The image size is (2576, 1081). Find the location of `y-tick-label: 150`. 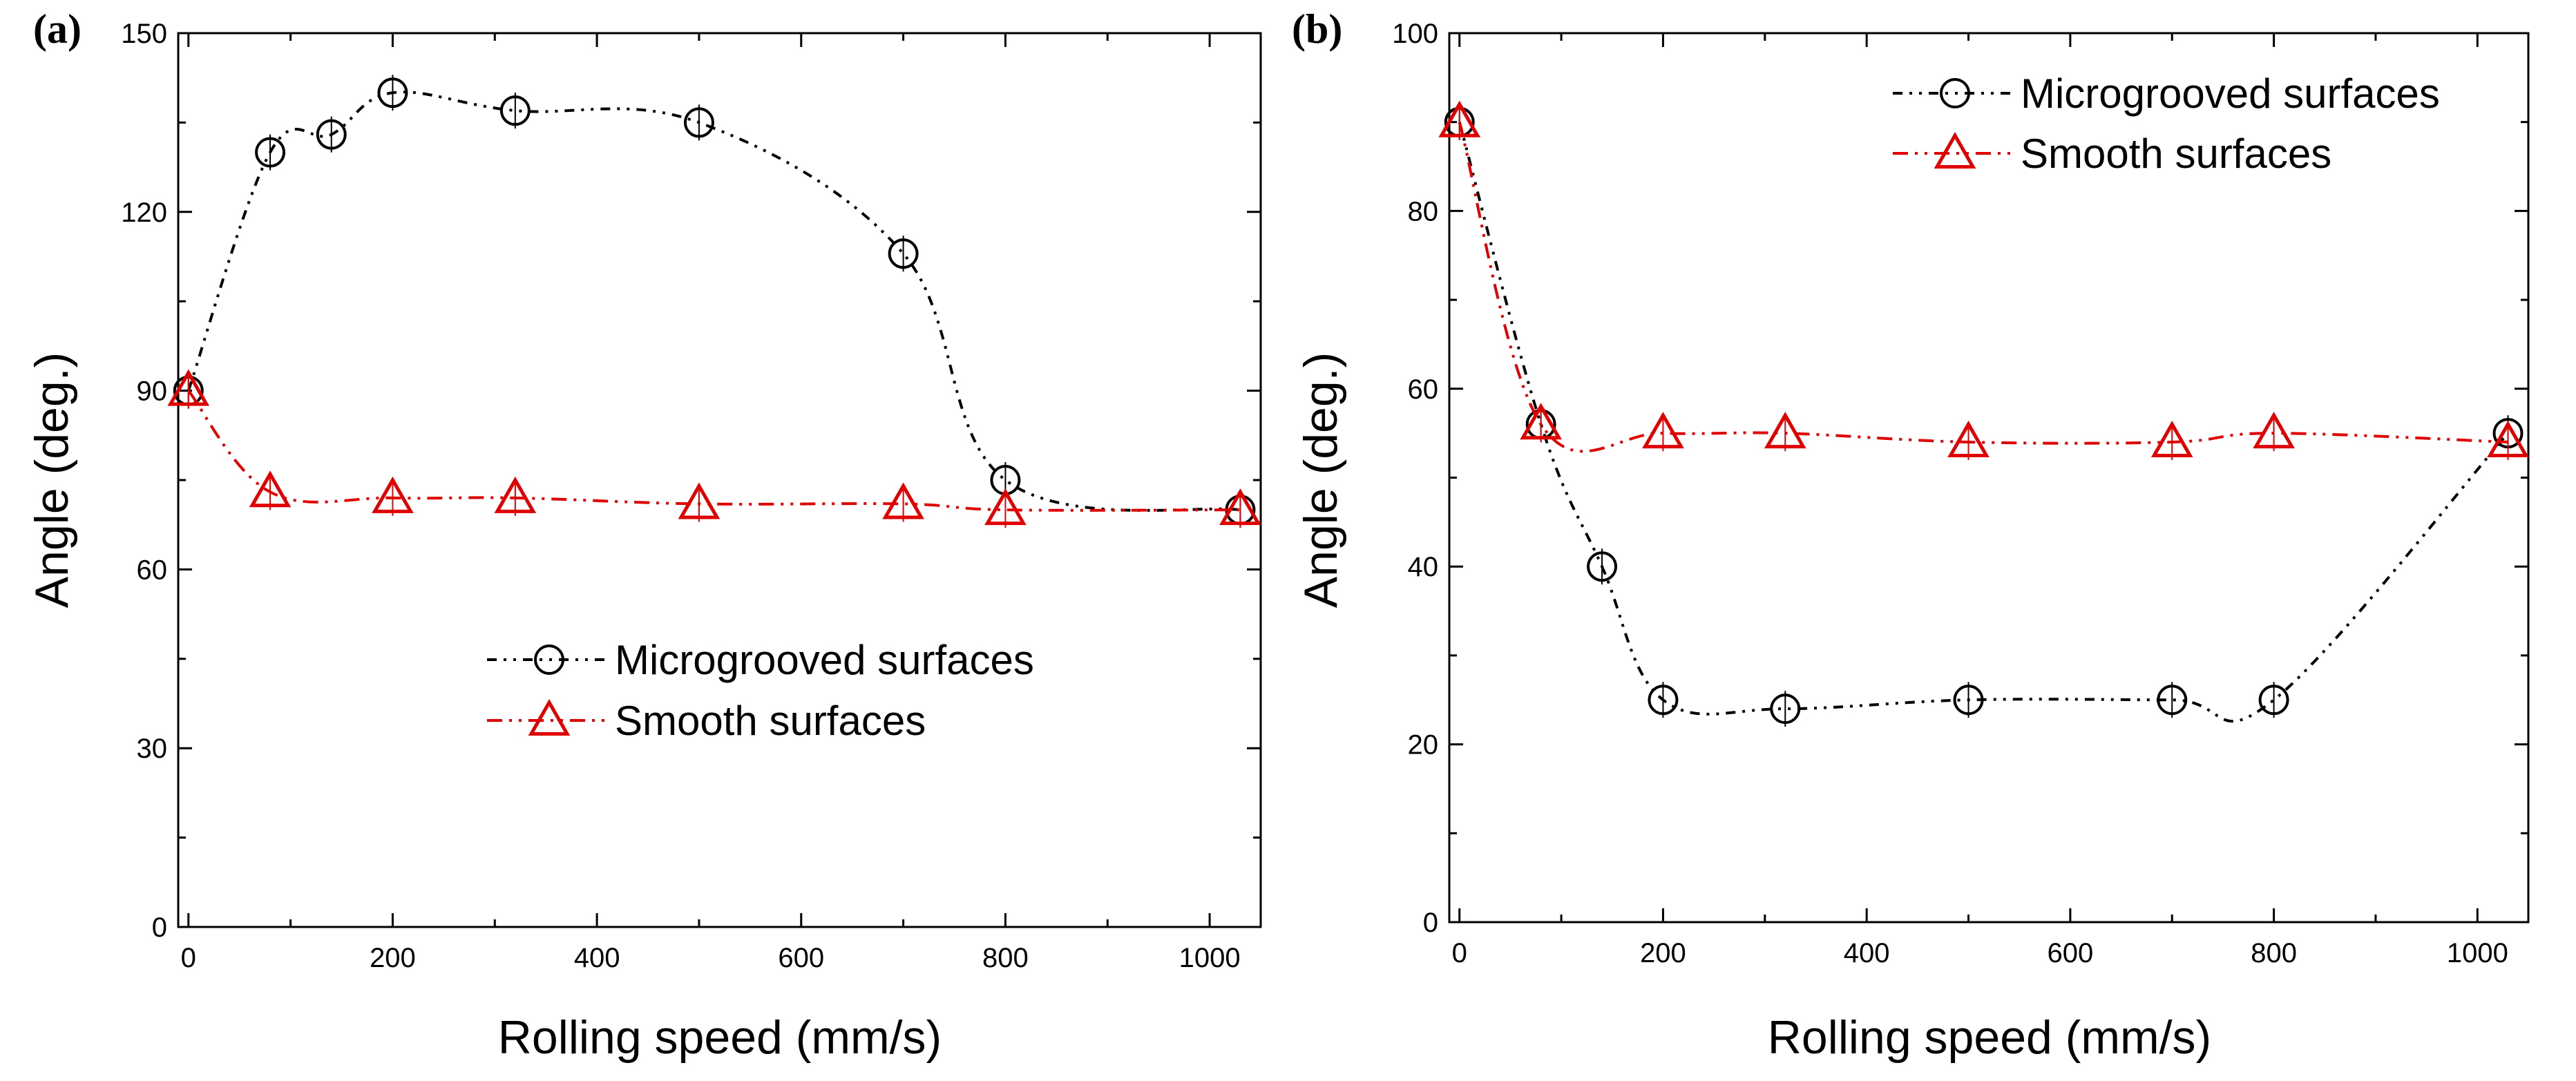

y-tick-label: 150 is located at coordinates (144, 34).